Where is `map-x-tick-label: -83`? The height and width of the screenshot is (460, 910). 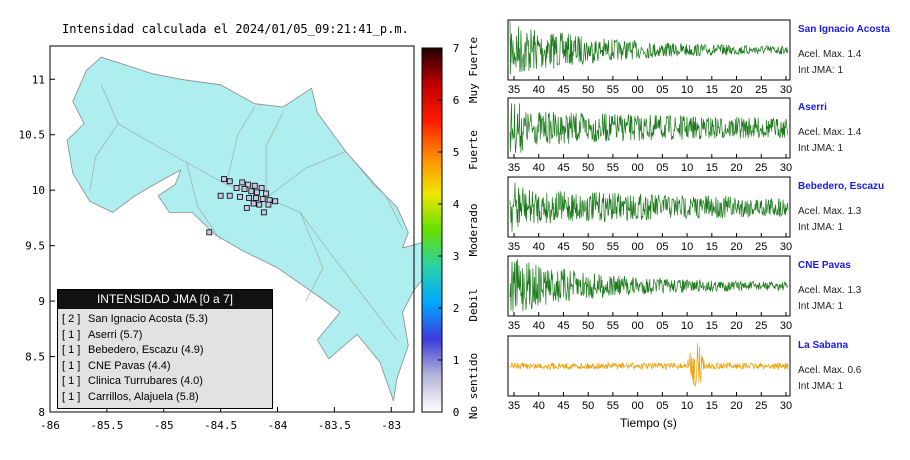 map-x-tick-label: -83 is located at coordinates (391, 425).